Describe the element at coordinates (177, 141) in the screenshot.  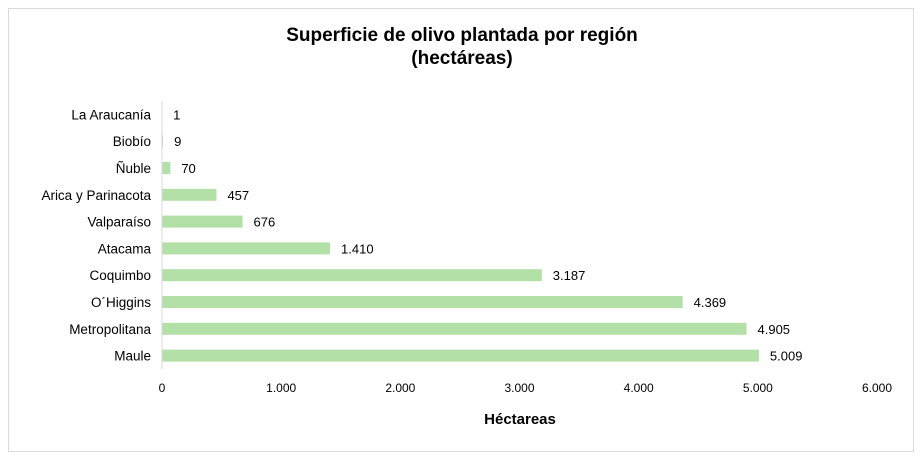
I see `data-label: 9` at that location.